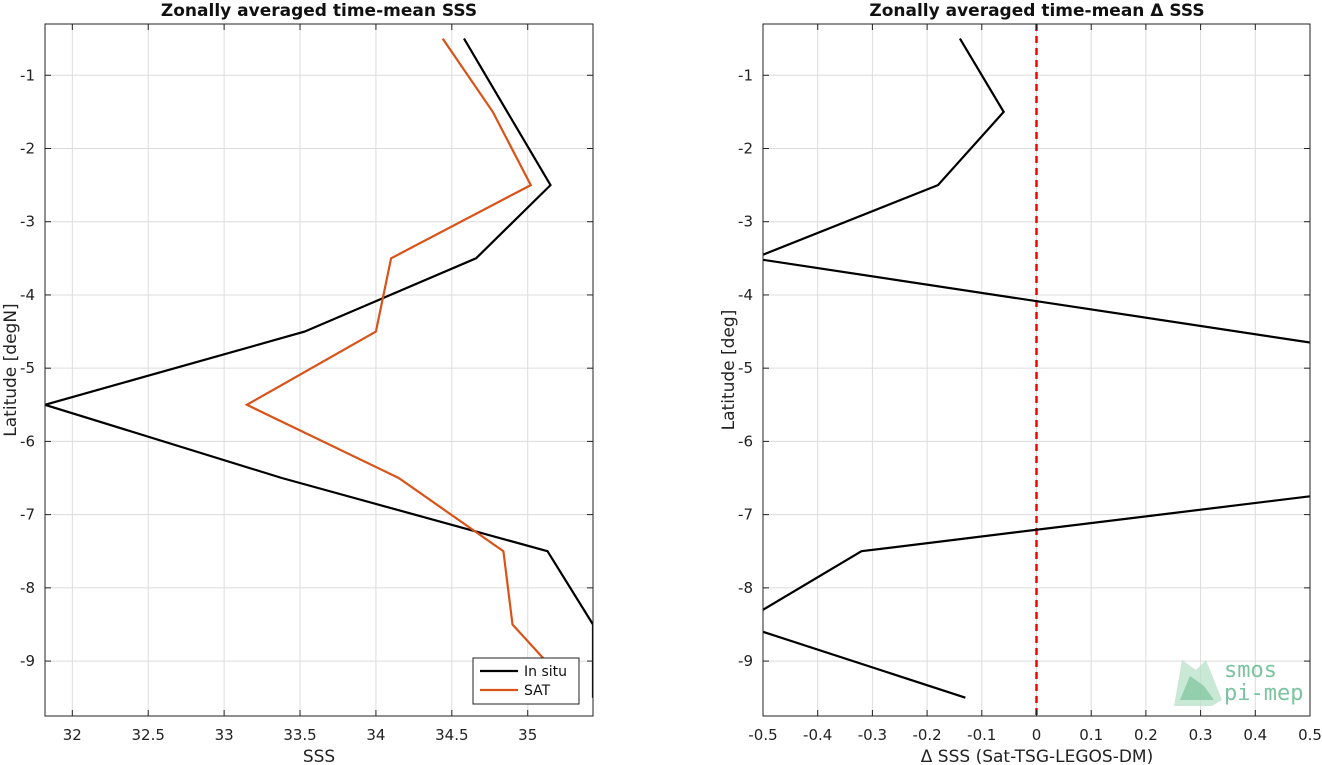 The image size is (1322, 765). What do you see at coordinates (27, 368) in the screenshot?
I see `sss-y-tick-label-5: -5` at bounding box center [27, 368].